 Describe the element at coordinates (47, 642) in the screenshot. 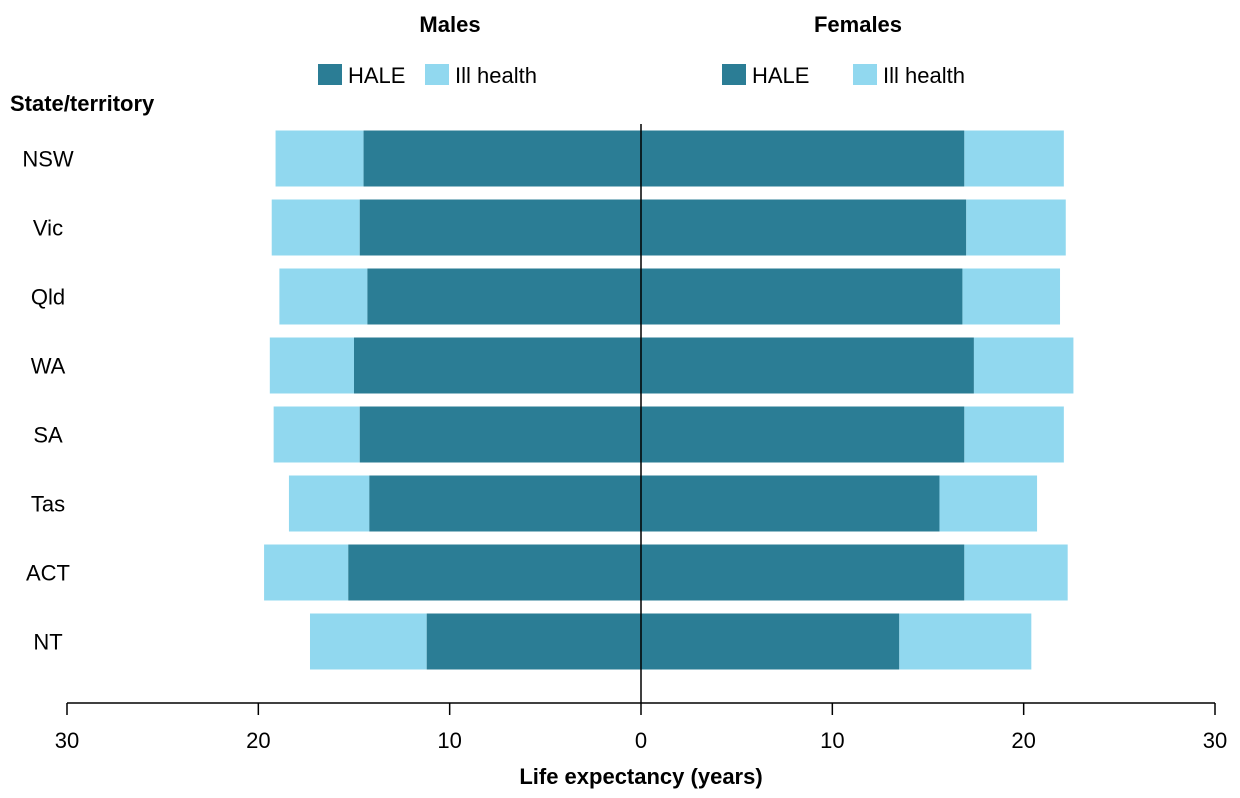

I see `category-label-nt: NT` at that location.